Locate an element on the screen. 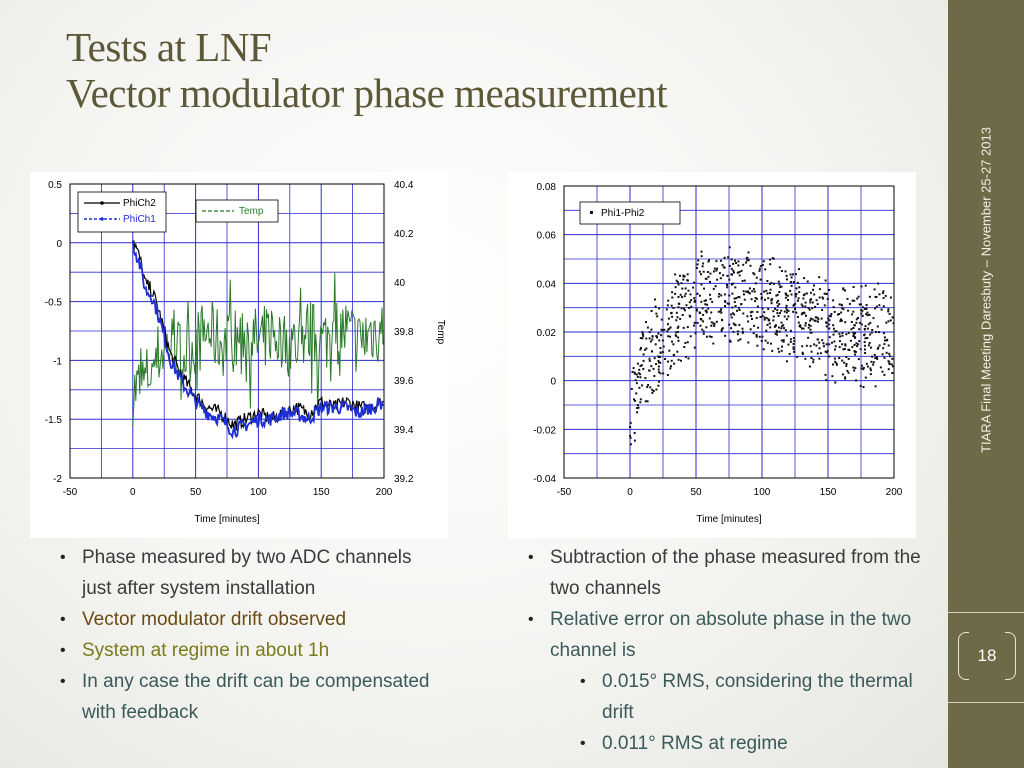 Image resolution: width=1024 pixels, height=768 pixels. sidebar is located at coordinates (986, 384).